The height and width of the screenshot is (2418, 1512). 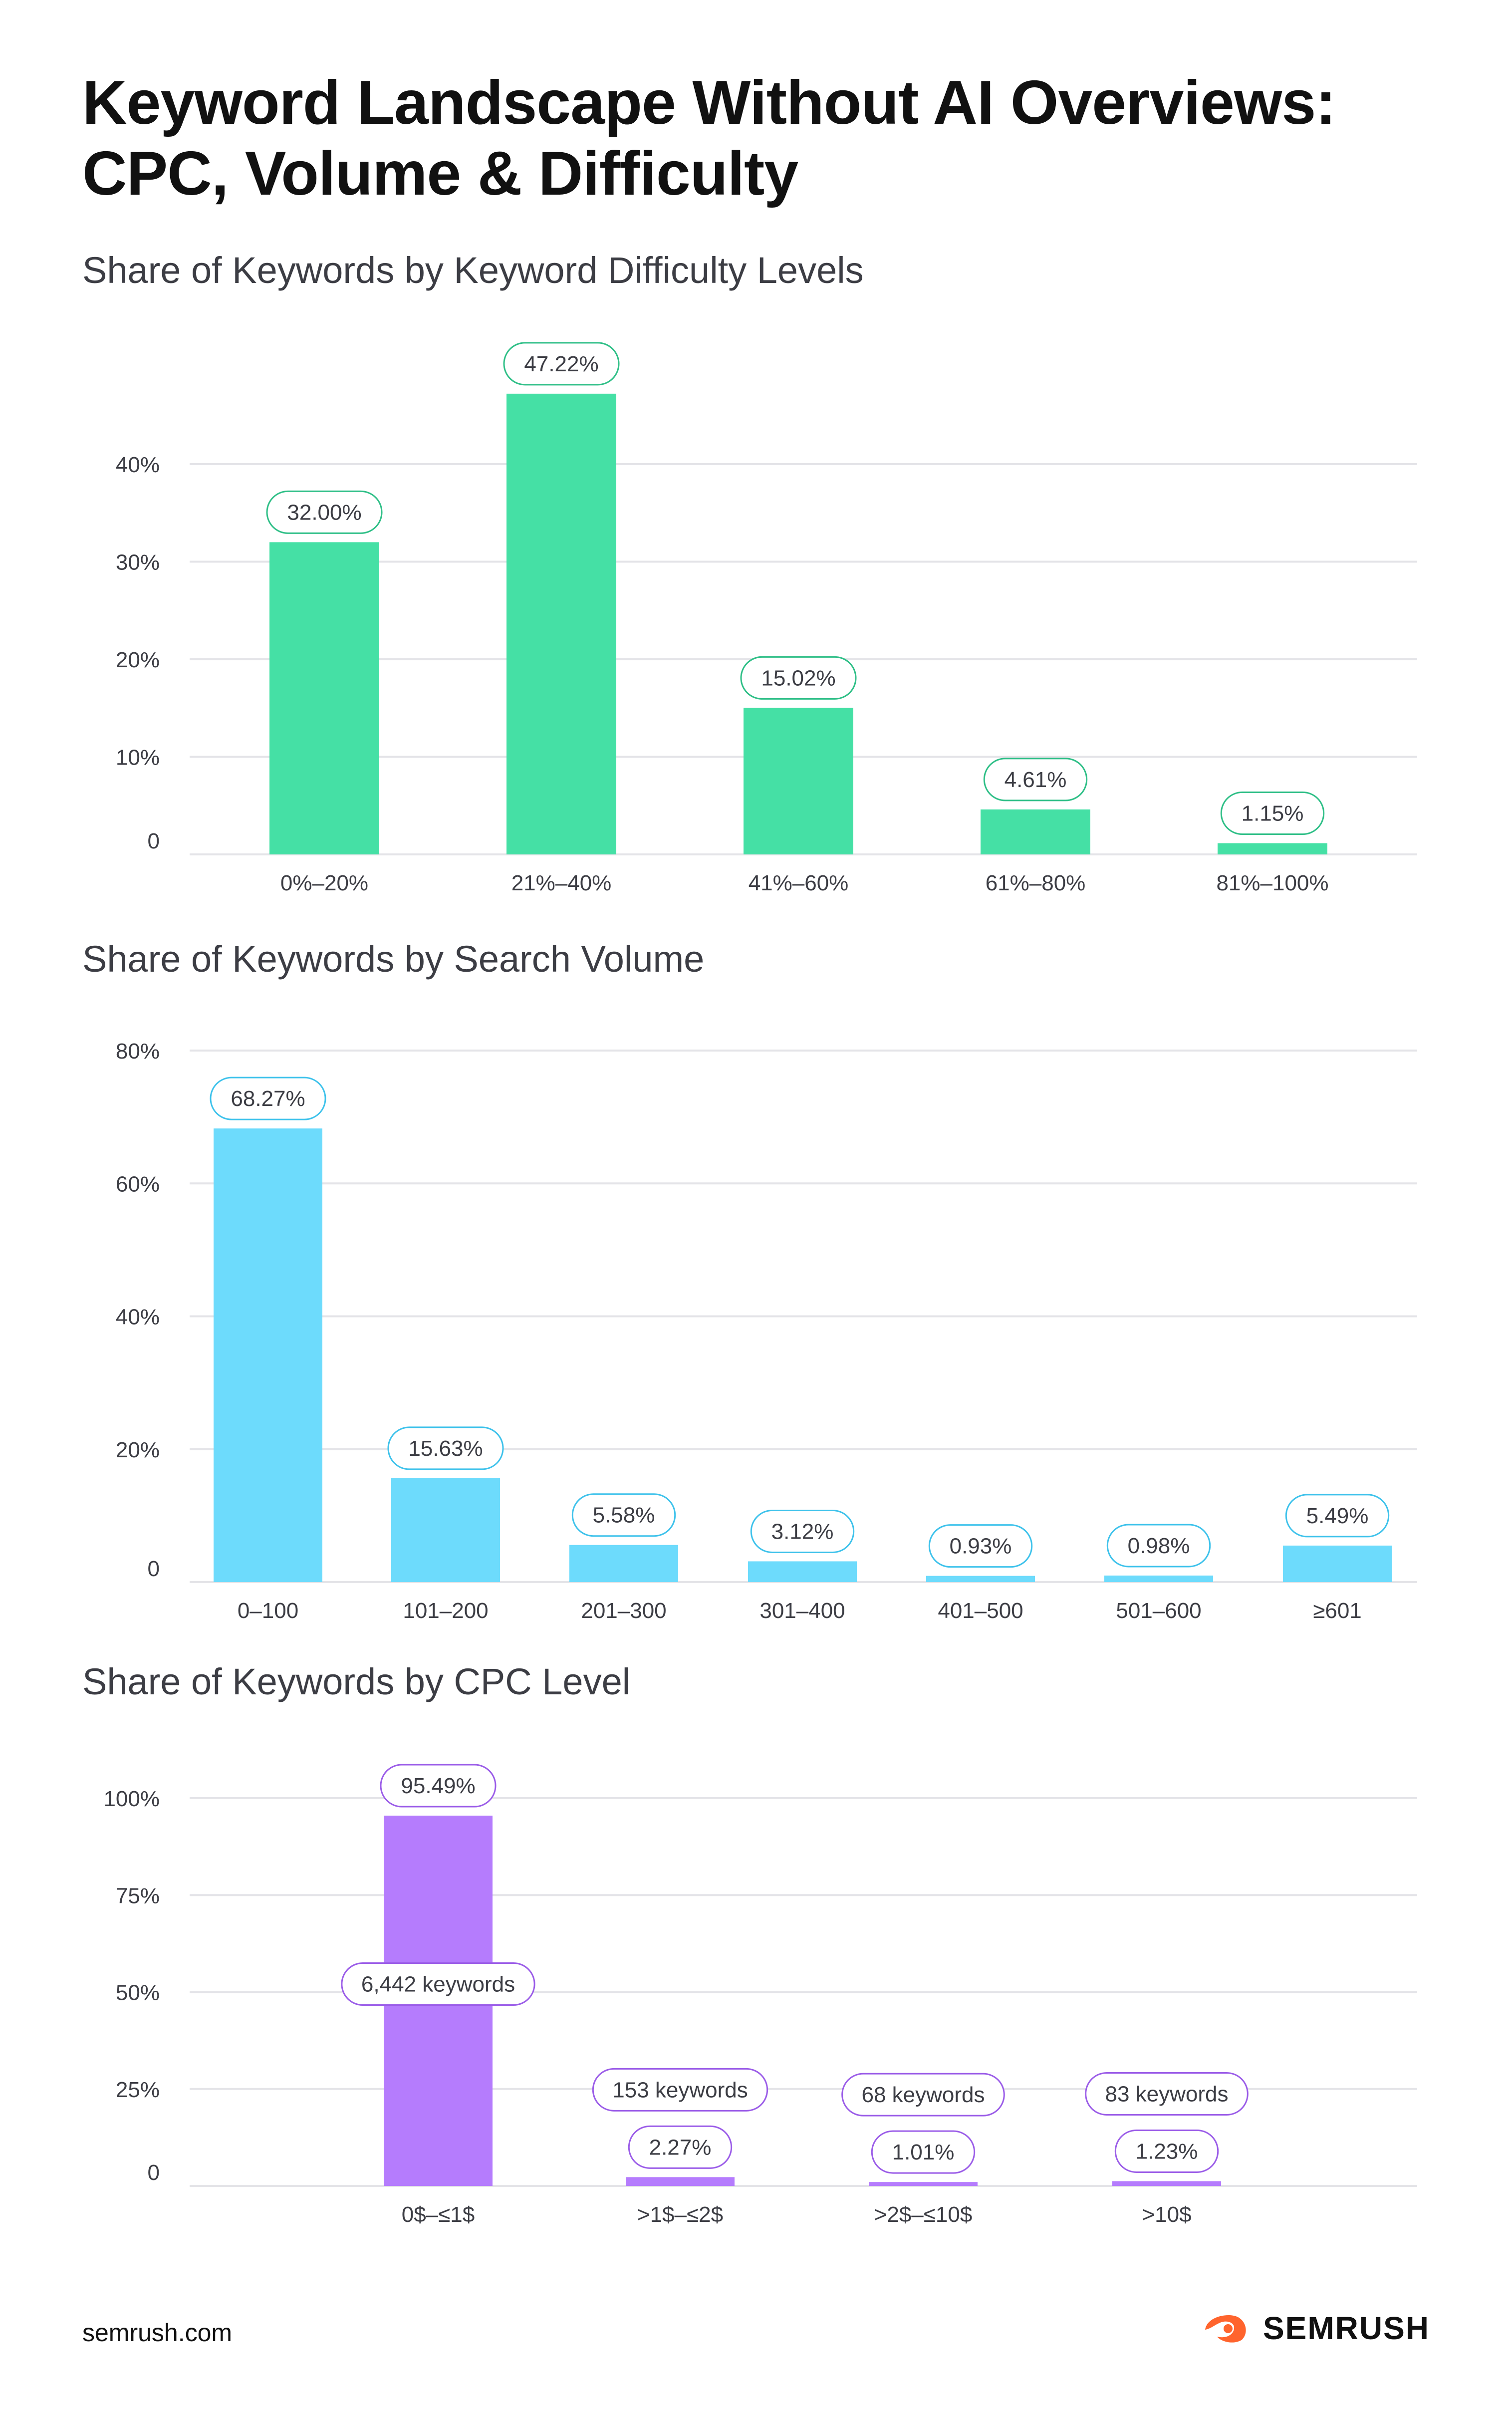 I want to click on volume-category-label: 301–400, so click(x=802, y=1611).